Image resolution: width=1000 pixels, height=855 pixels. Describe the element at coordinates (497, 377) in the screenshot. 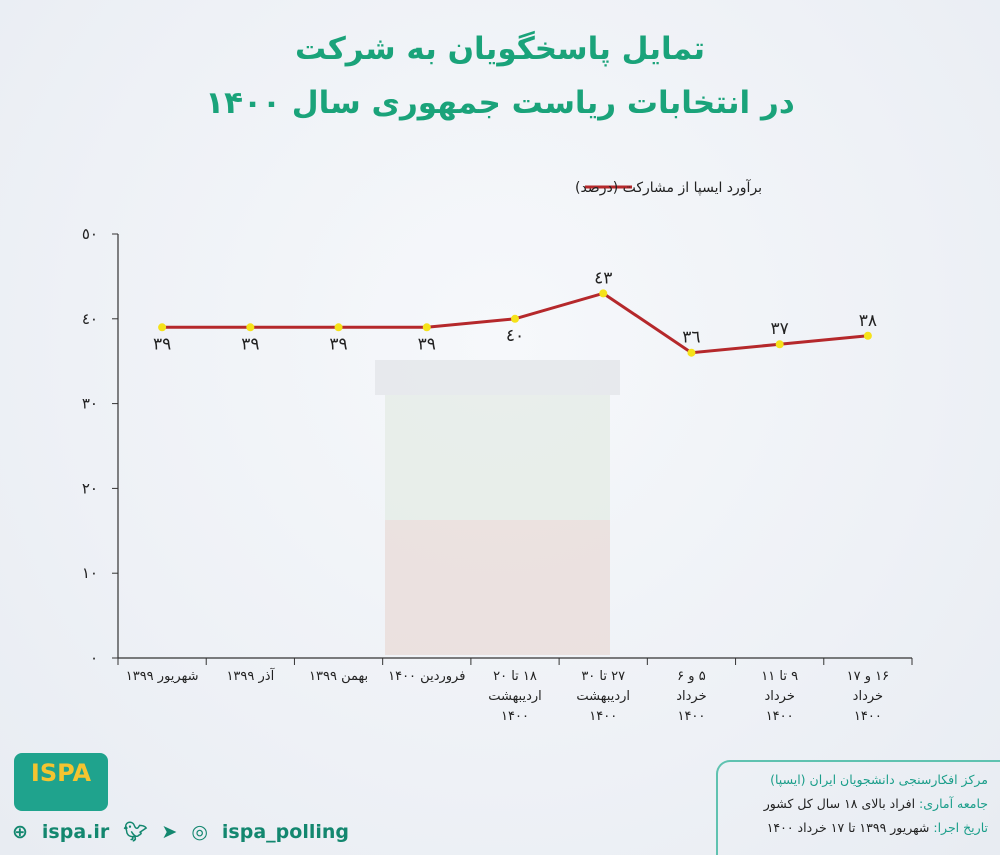

I see `ballot-box-lid` at that location.